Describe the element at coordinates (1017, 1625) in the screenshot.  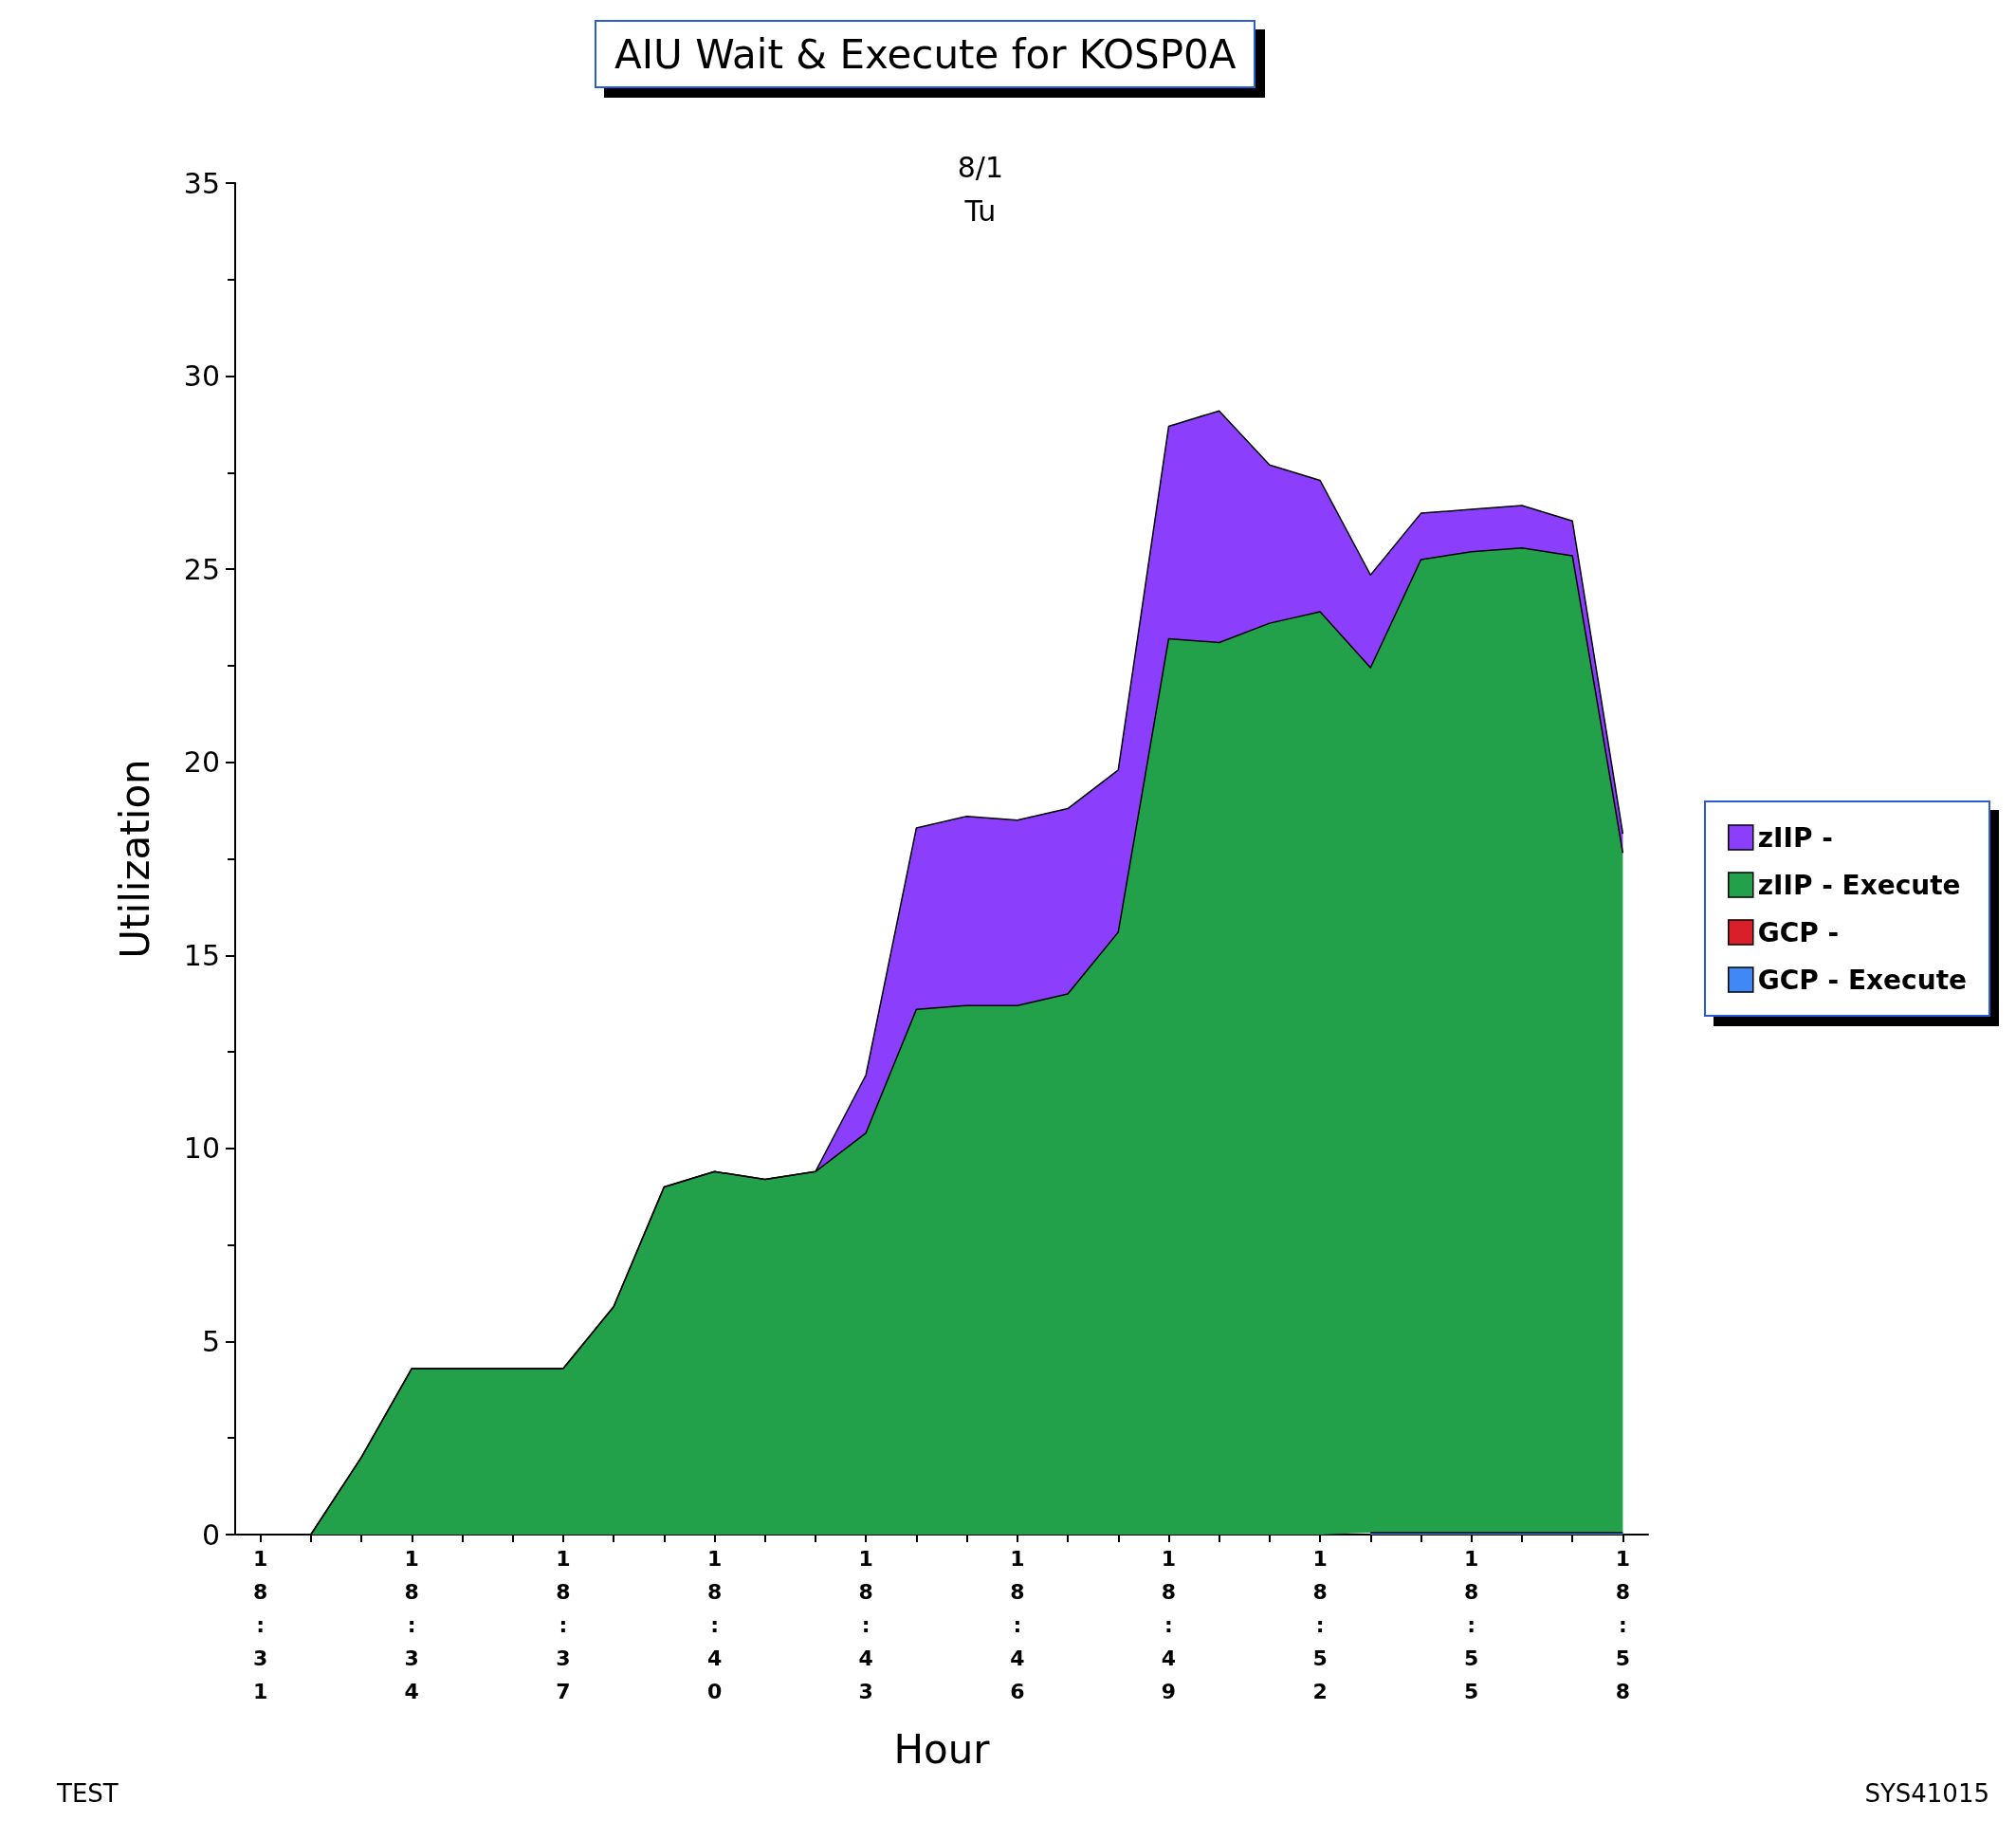
I see `x-tick-label: 18:46` at that location.